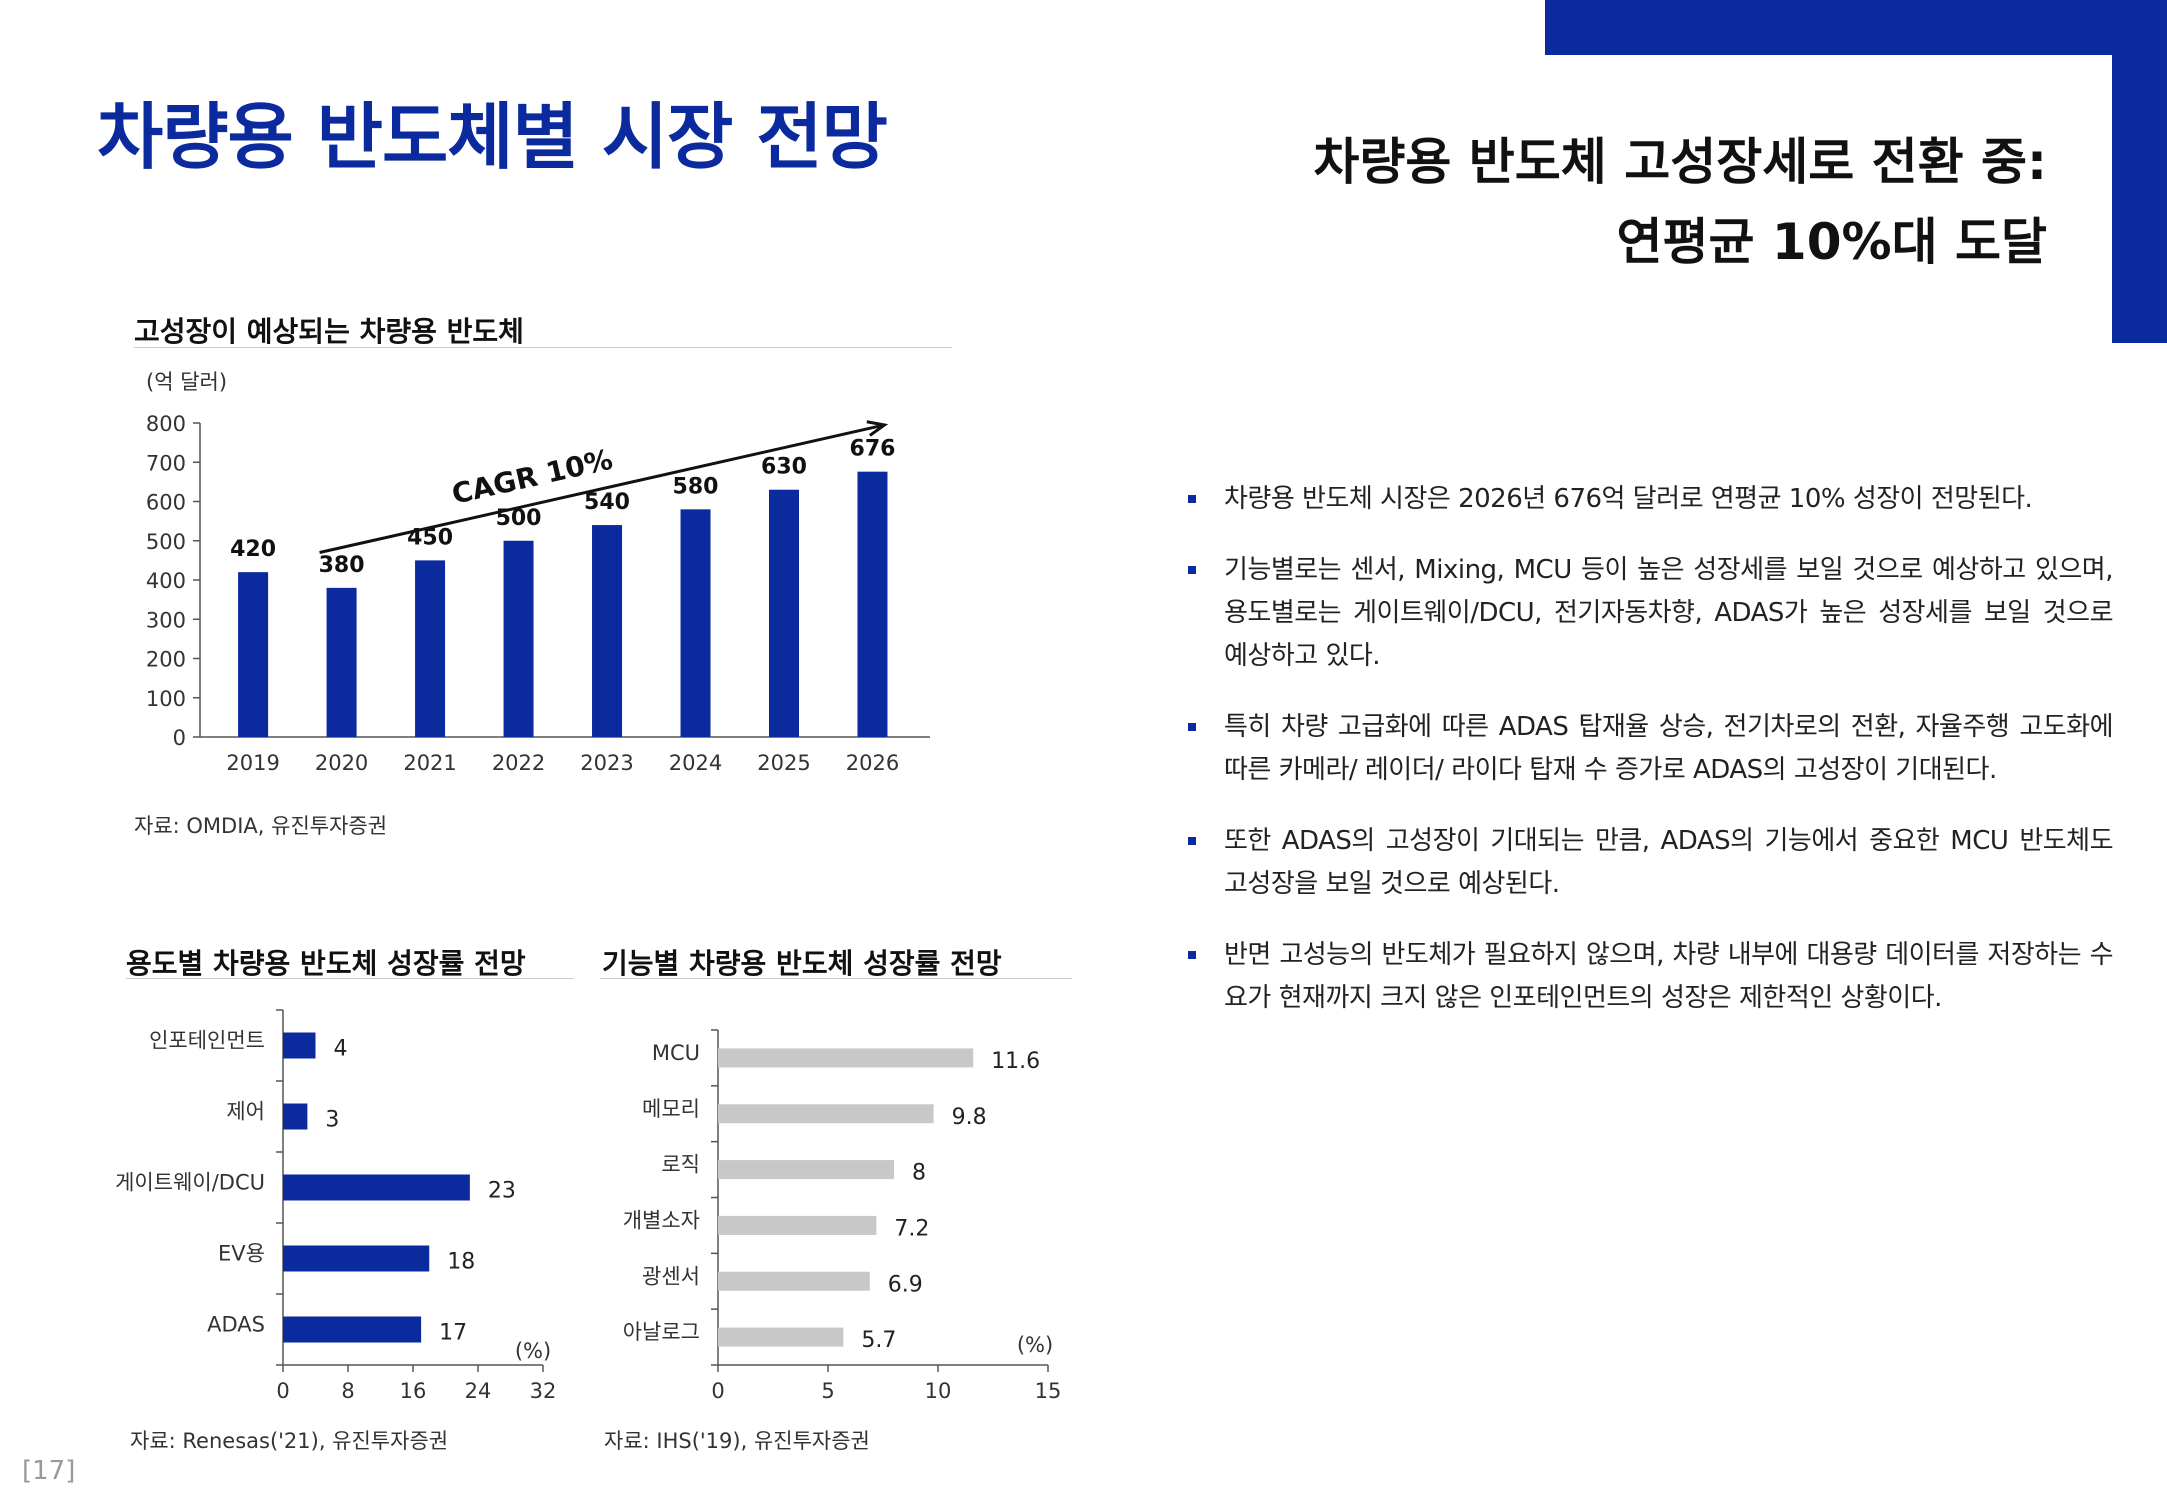 The height and width of the screenshot is (1500, 2167). What do you see at coordinates (179, 738) in the screenshot?
I see `chart1-y-tick-label: 0` at bounding box center [179, 738].